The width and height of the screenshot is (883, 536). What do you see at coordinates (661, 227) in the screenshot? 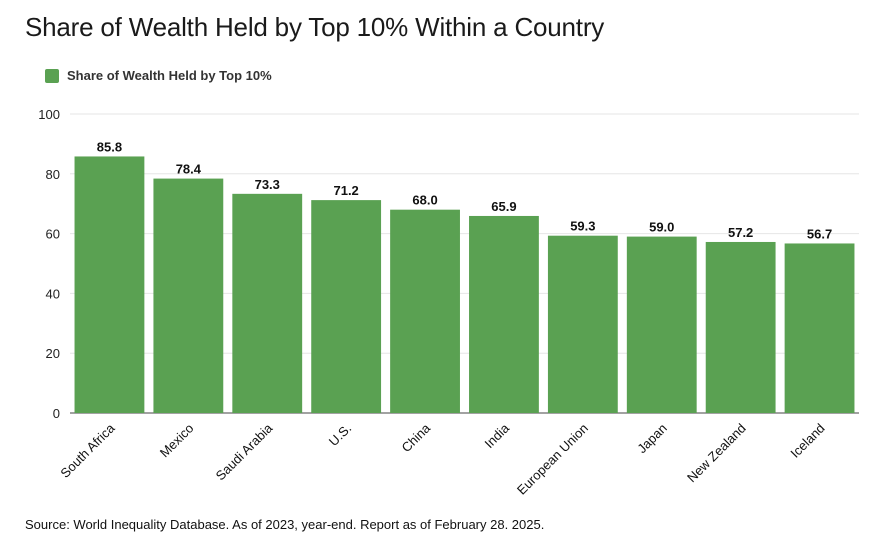
I see `data-label: 59.0` at bounding box center [661, 227].